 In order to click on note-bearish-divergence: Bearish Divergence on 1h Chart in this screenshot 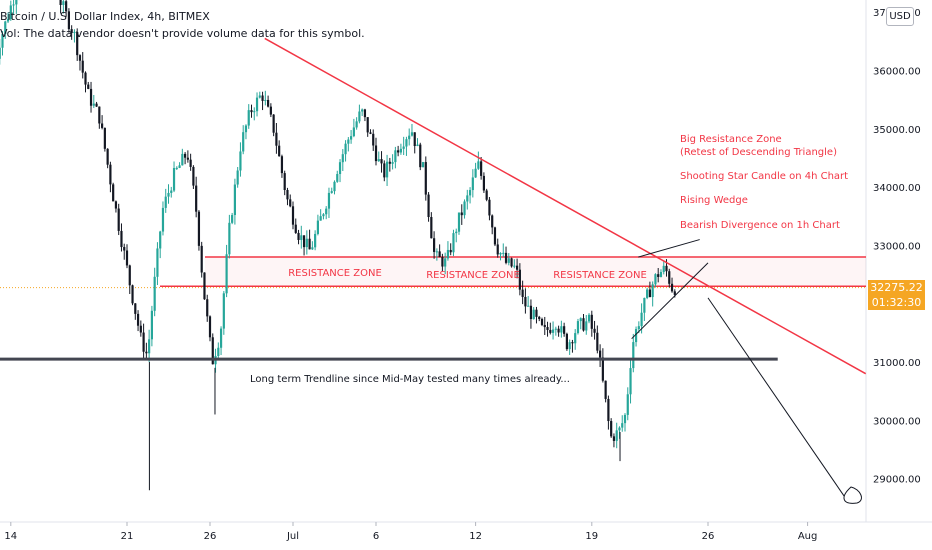, I will do `click(760, 225)`.